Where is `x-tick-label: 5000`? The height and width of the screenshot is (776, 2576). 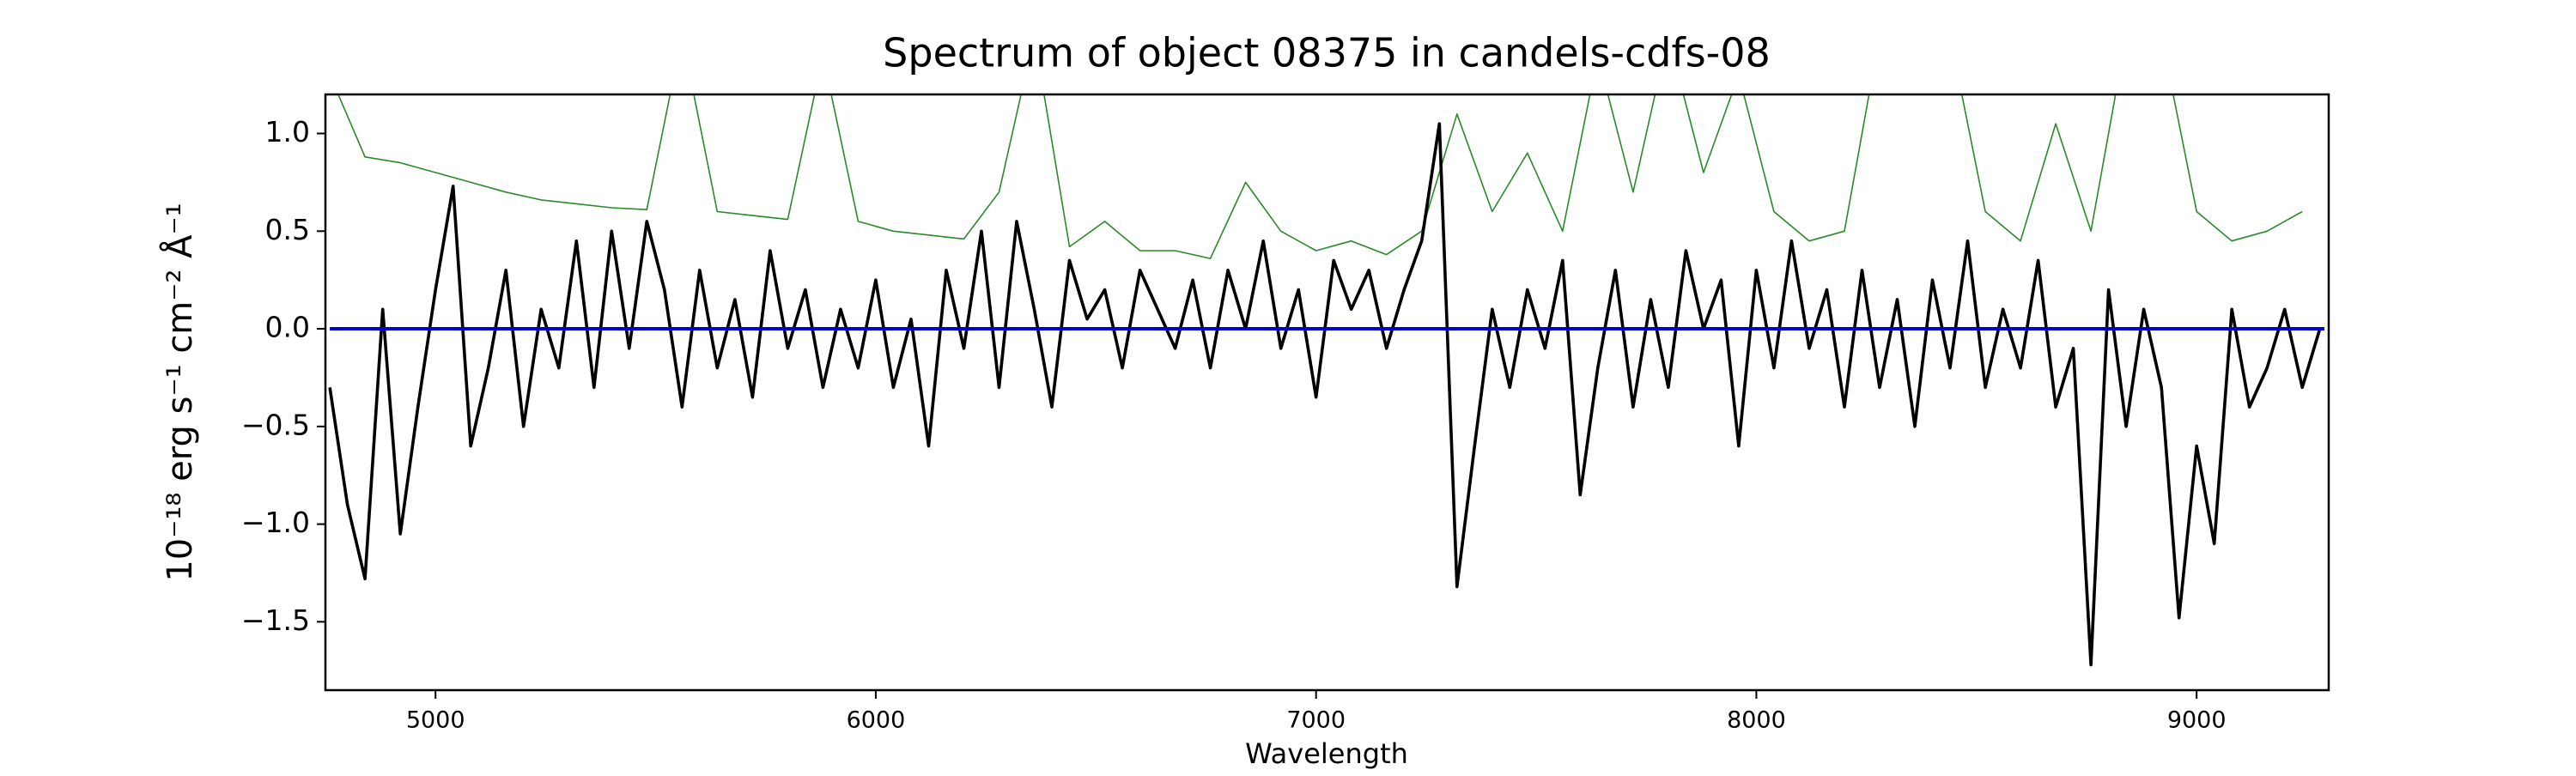
x-tick-label: 5000 is located at coordinates (435, 720).